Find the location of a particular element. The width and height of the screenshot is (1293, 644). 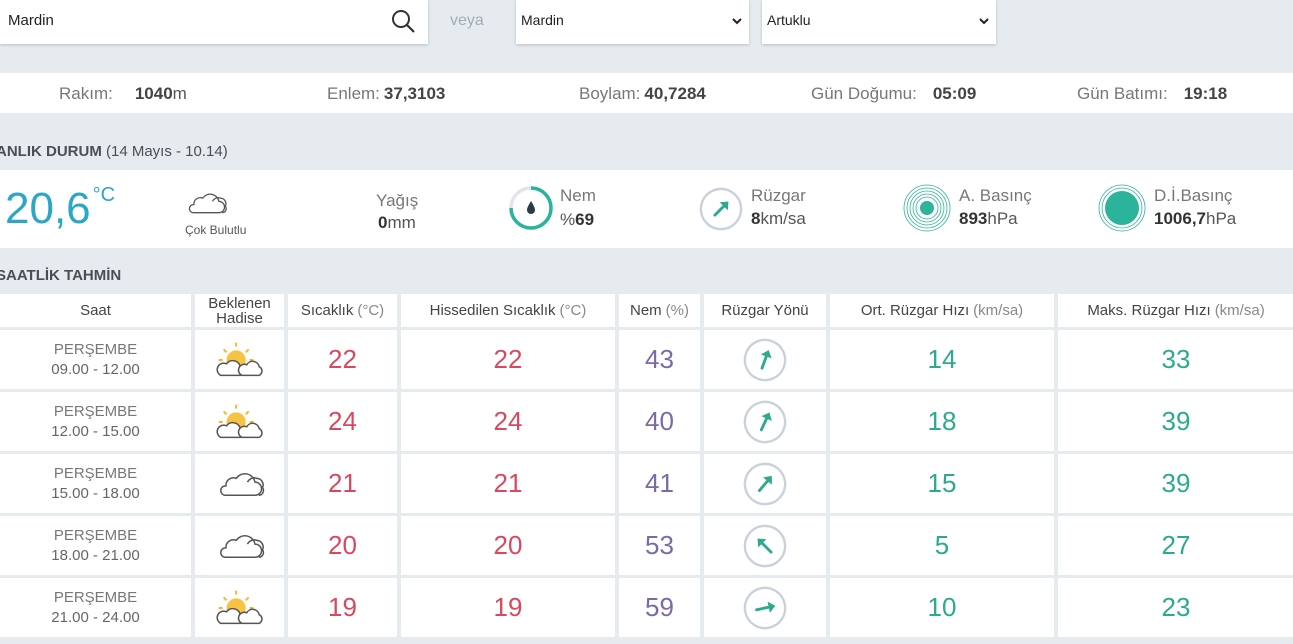

temp-cell: 22 is located at coordinates (342, 359).